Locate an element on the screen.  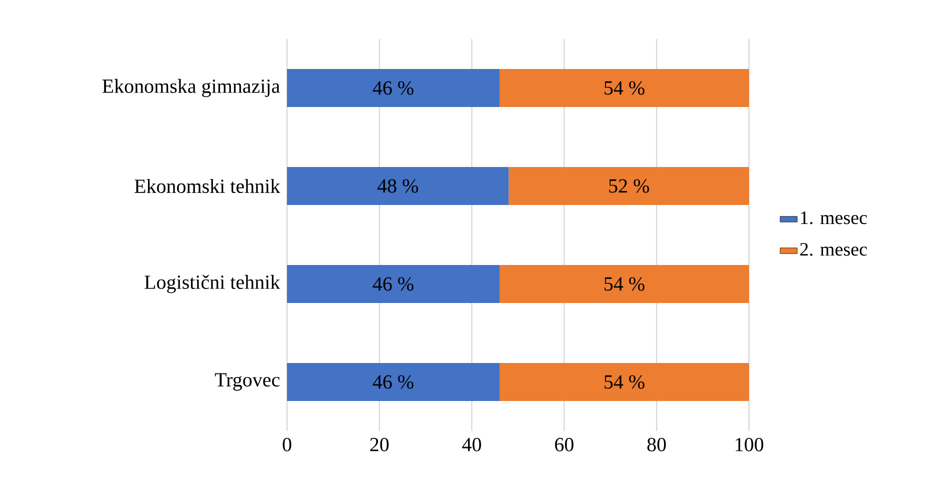
x-tick-label: 40 is located at coordinates (472, 445).